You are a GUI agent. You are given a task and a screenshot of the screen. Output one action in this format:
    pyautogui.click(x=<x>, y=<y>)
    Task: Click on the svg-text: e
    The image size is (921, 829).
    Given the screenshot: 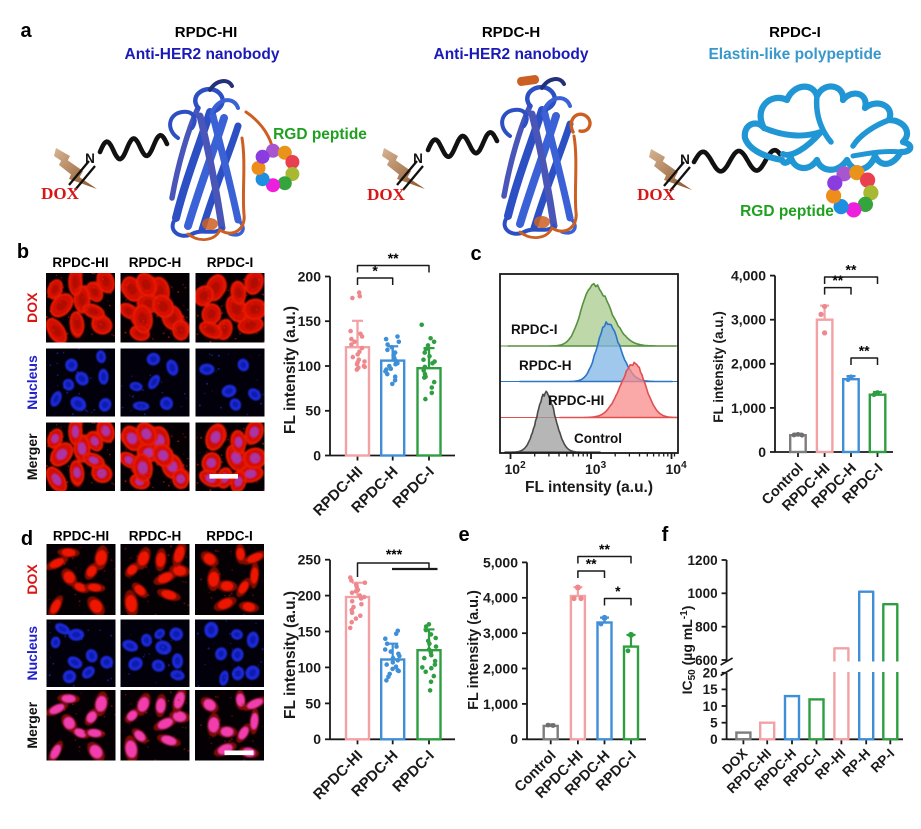 What is the action you would take?
    pyautogui.click(x=463, y=535)
    